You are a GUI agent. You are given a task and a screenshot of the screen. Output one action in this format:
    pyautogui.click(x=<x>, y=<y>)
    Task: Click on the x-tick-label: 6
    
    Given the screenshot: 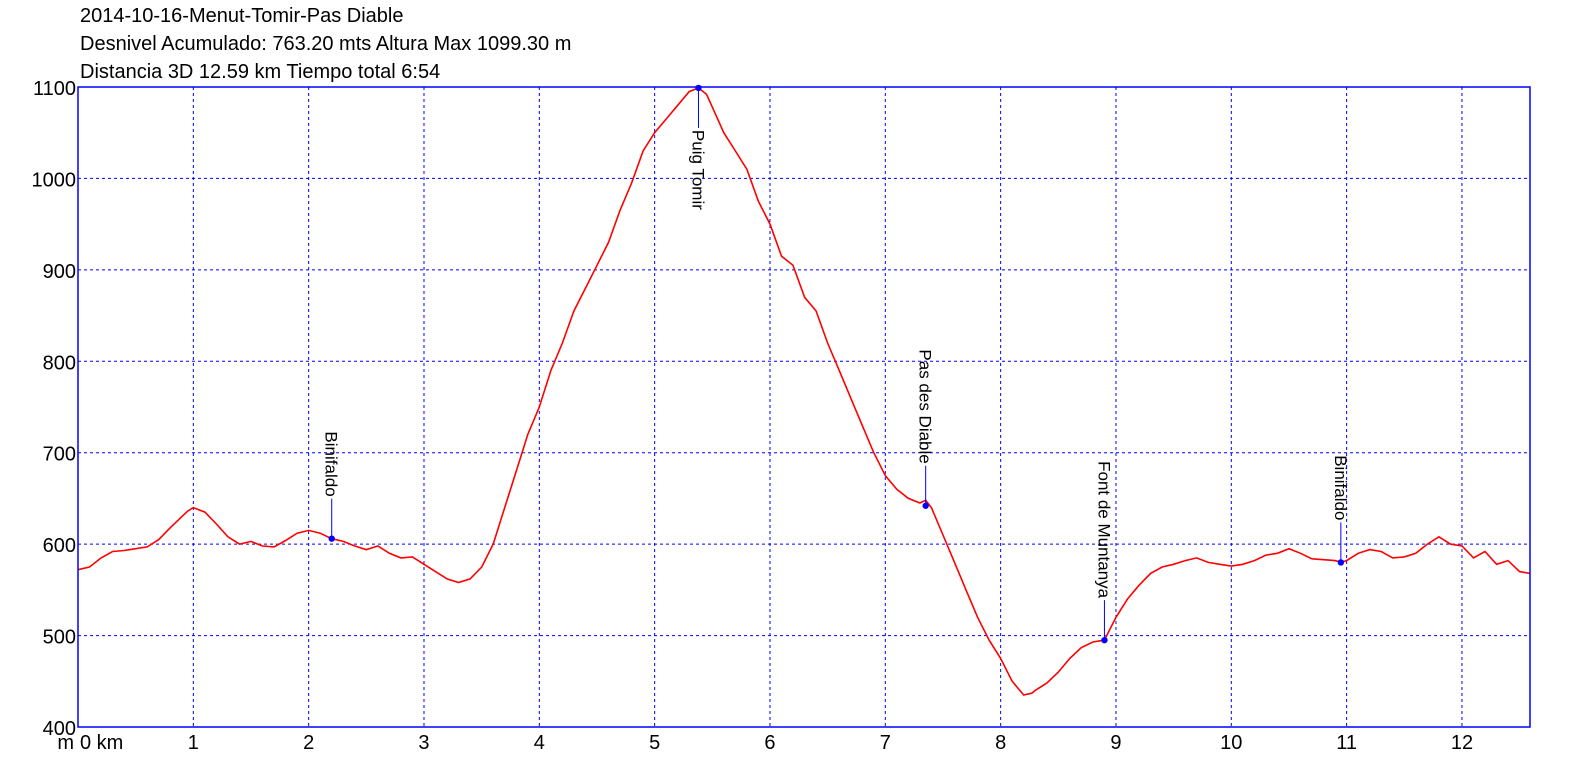 What is the action you would take?
    pyautogui.click(x=769, y=743)
    